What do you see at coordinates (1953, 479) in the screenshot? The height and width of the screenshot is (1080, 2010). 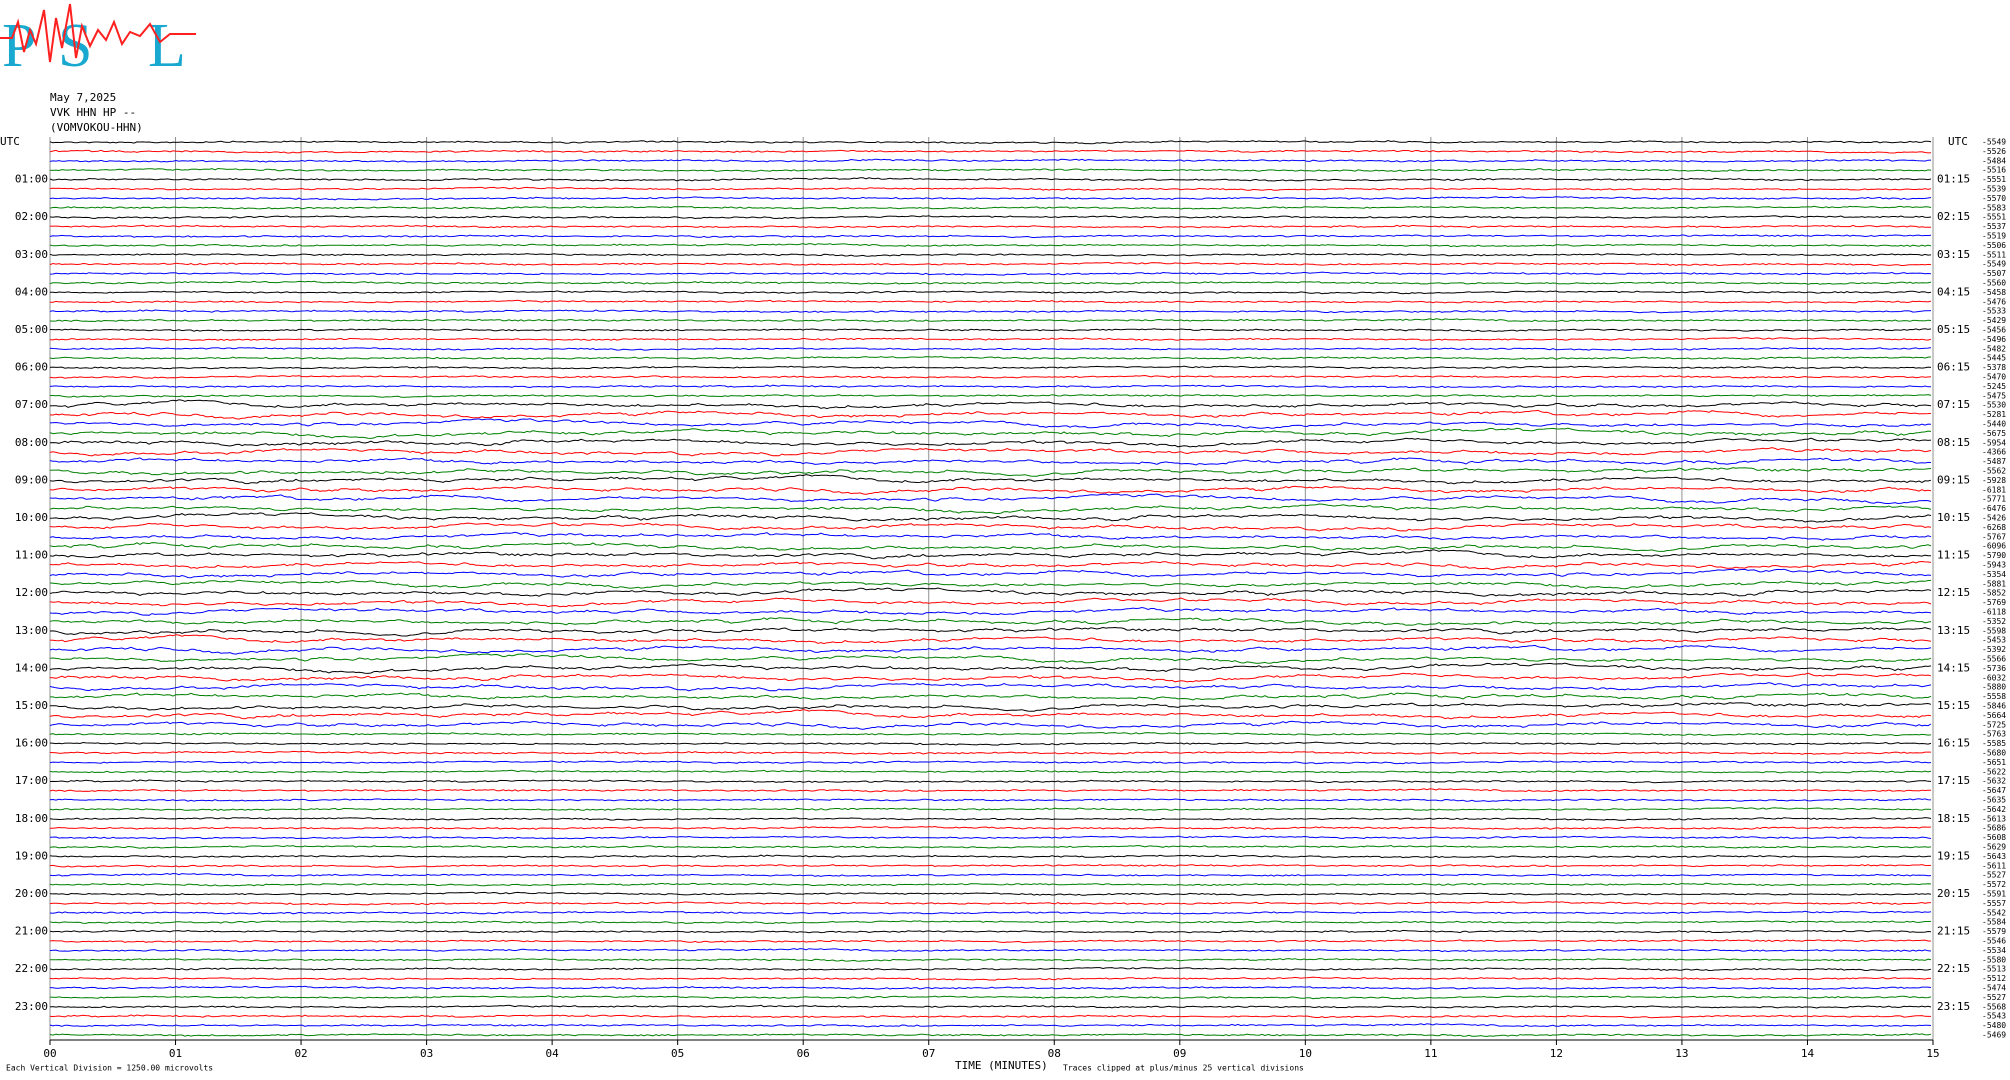 I see `hour-label-right: 09:15` at bounding box center [1953, 479].